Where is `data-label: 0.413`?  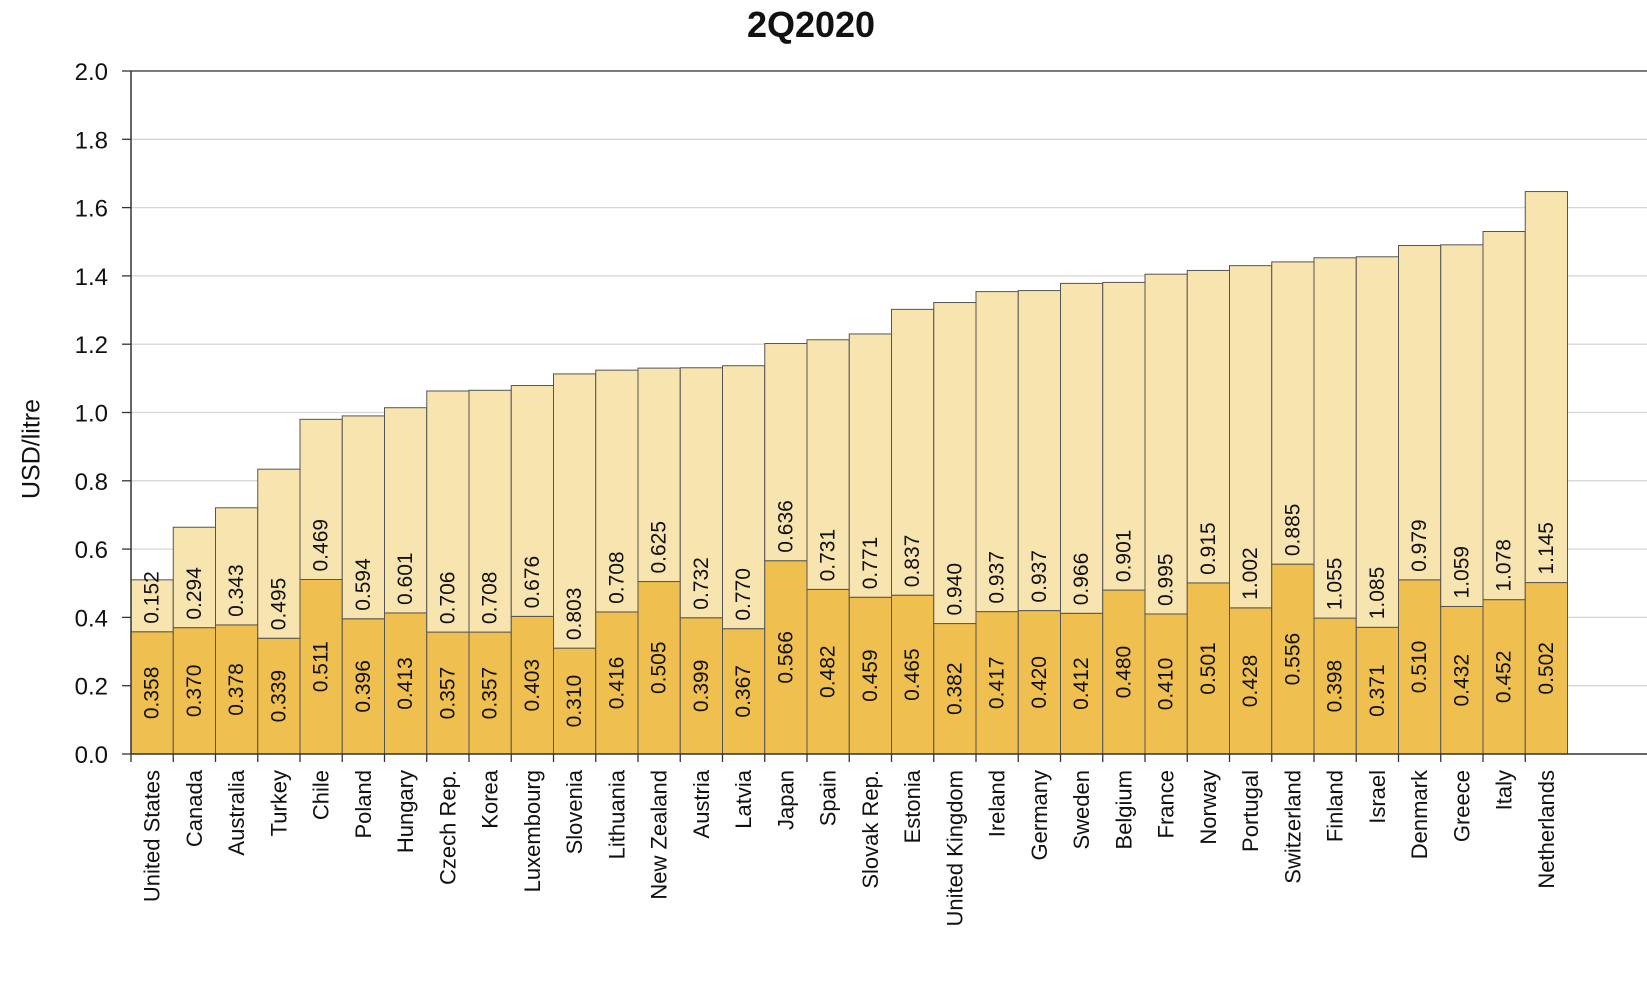 data-label: 0.413 is located at coordinates (405, 683).